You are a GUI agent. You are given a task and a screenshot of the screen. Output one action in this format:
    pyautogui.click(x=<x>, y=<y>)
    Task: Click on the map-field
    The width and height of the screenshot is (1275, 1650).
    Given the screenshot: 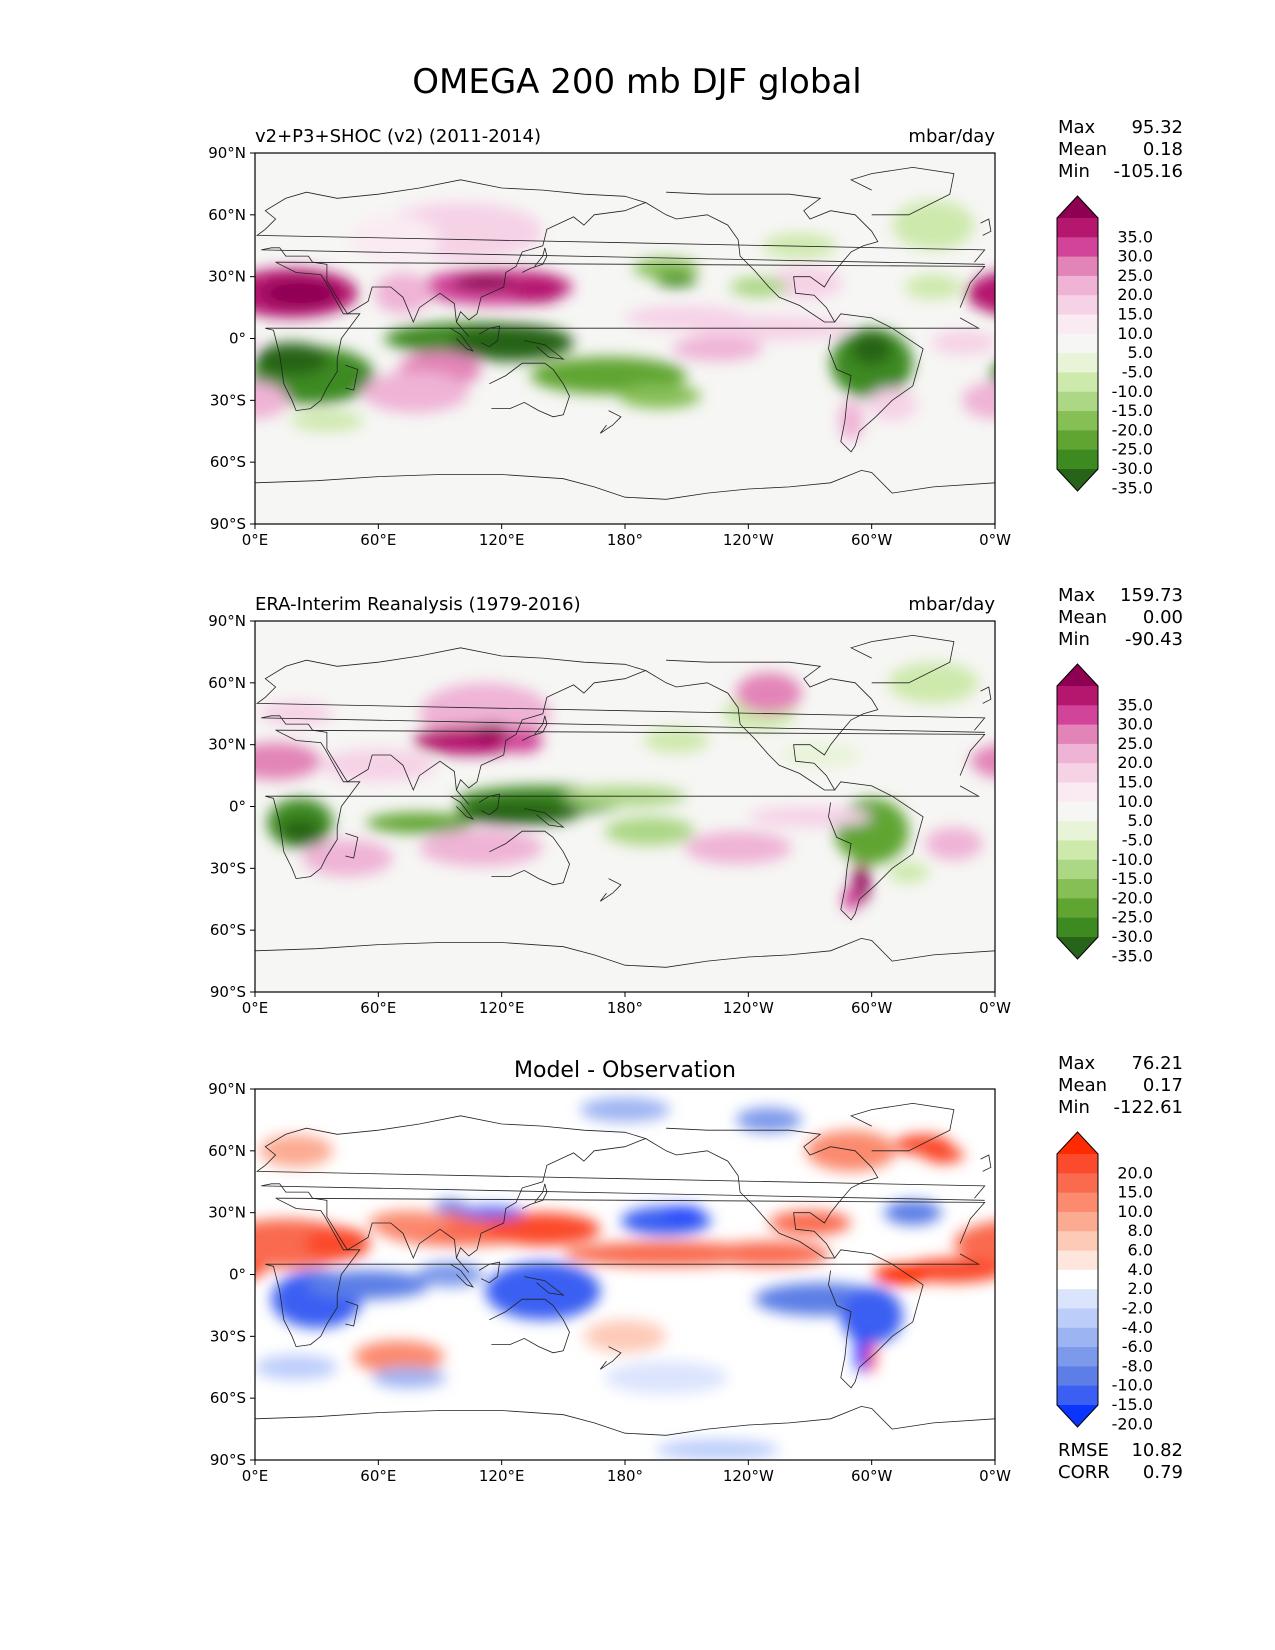 What is the action you would take?
    pyautogui.click(x=625, y=801)
    